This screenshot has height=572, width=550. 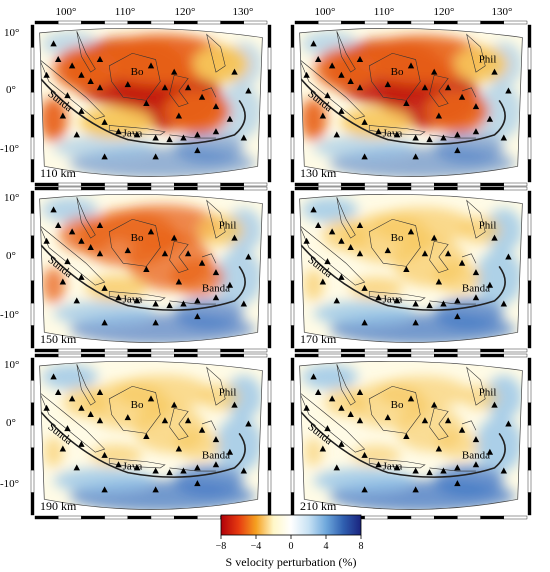 What do you see at coordinates (284, 12) in the screenshot?
I see `top-longitude-labels: 100° 110° 120° 130° 100° 110° 120° 130°` at bounding box center [284, 12].